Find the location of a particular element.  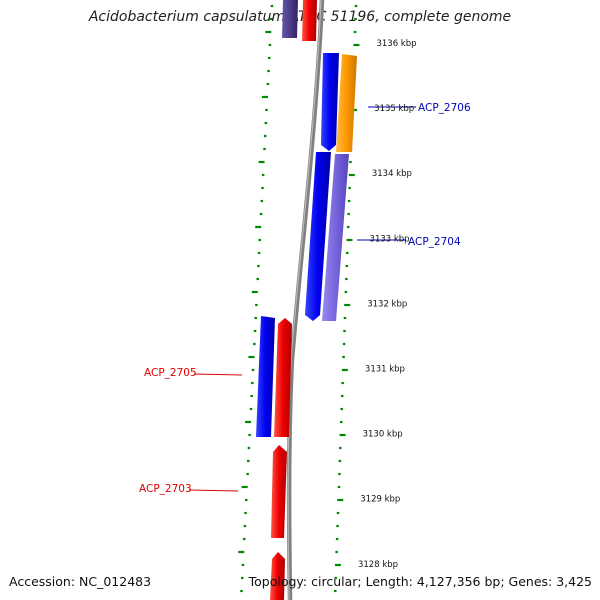

gene-acp-2705-arrow is located at coordinates (265, 376).